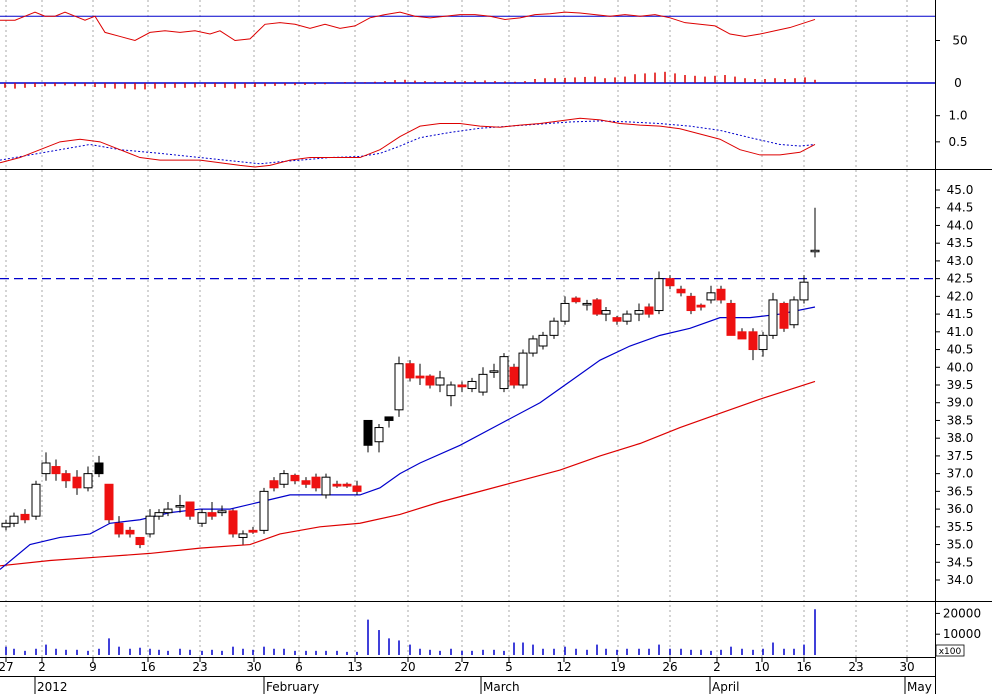 This screenshot has height=694, width=992. Describe the element at coordinates (919, 687) in the screenshot. I see `month-tick-label: May` at that location.